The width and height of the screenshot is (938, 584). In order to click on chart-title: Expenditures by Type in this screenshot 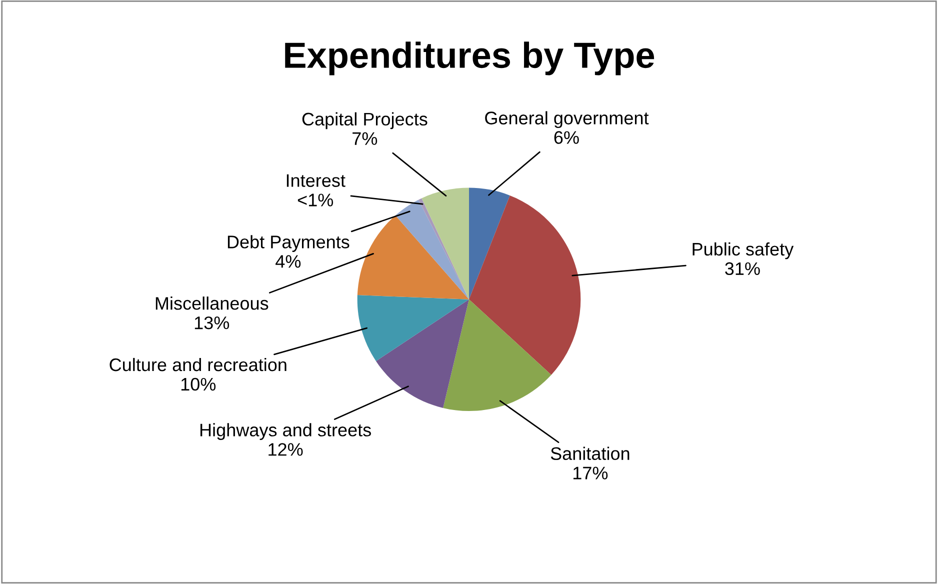, I will do `click(469, 59)`.